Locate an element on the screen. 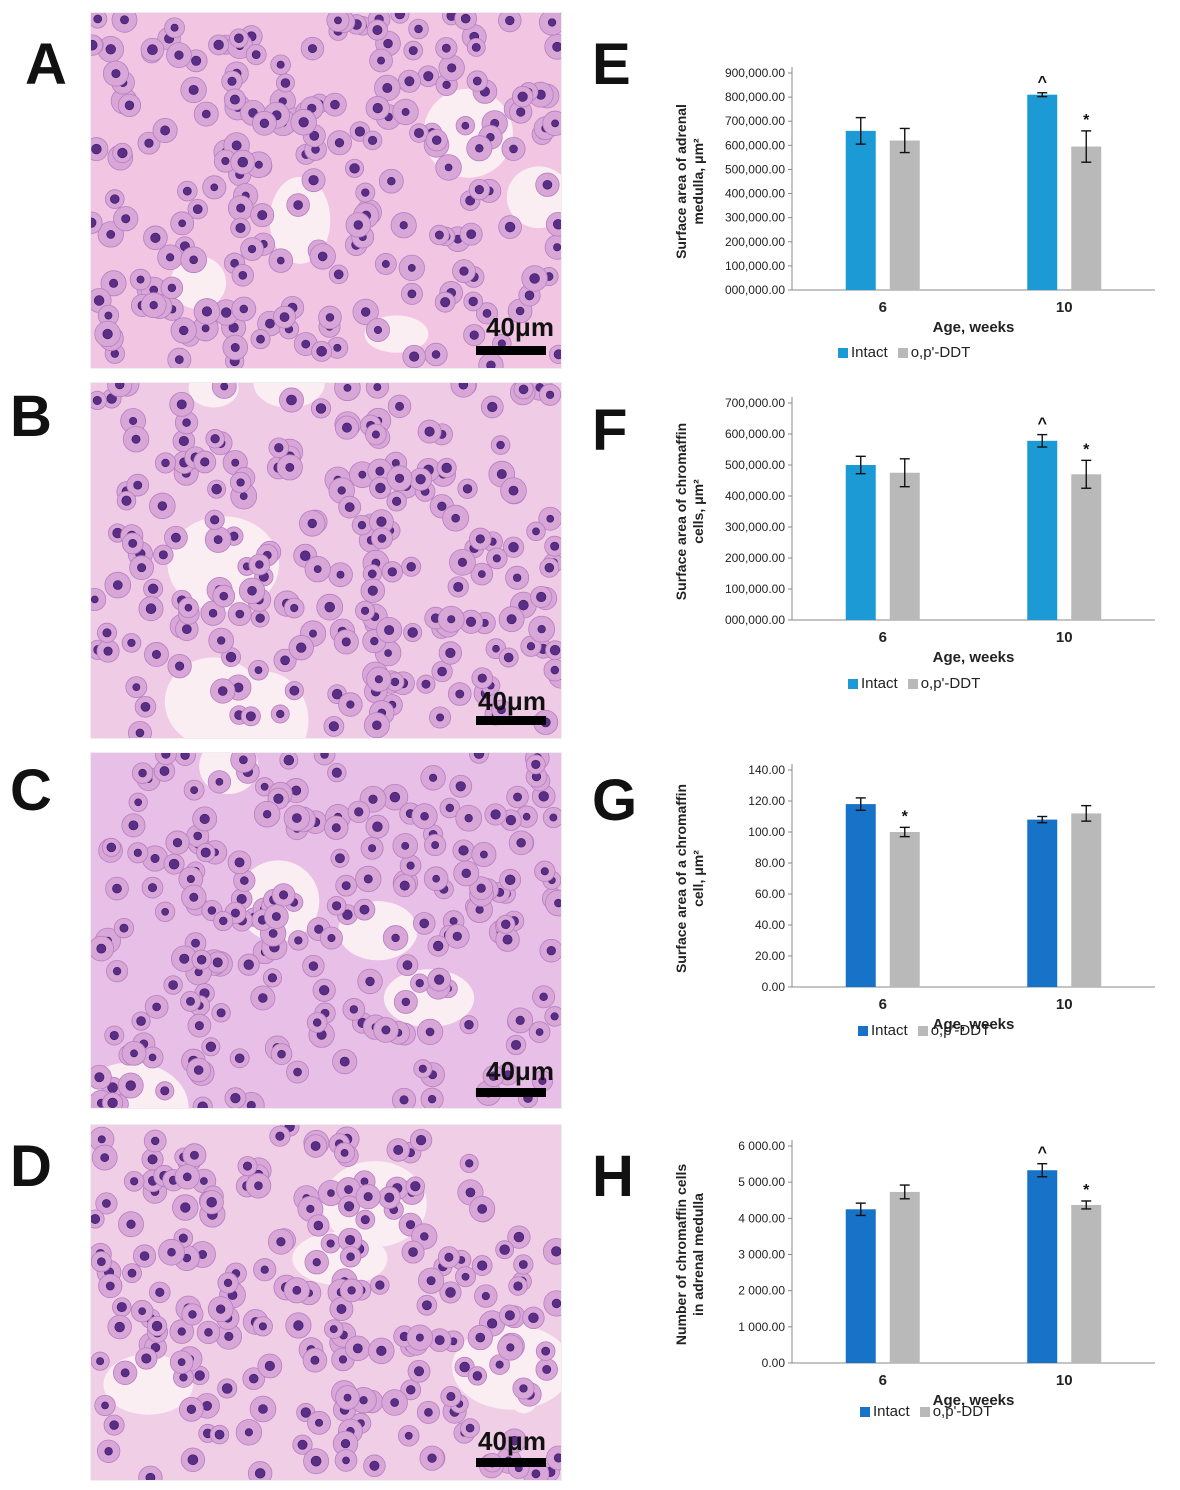 This screenshot has height=1490, width=1180. scalebar-c is located at coordinates (511, 1092).